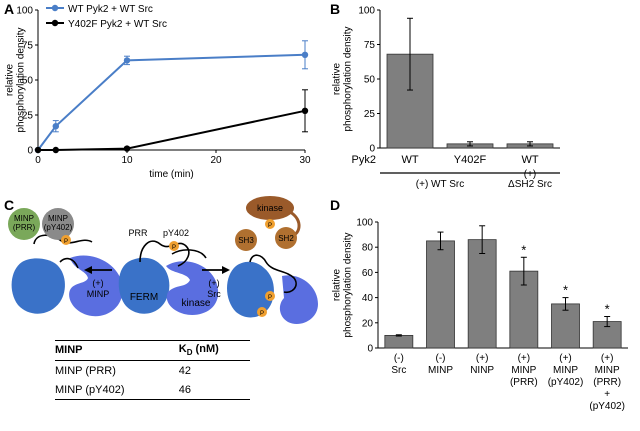 This screenshot has height=431, width=640. What do you see at coordinates (110, 9) in the screenshot?
I see `legend-entry: WT Pyk2 + WT Src` at bounding box center [110, 9].